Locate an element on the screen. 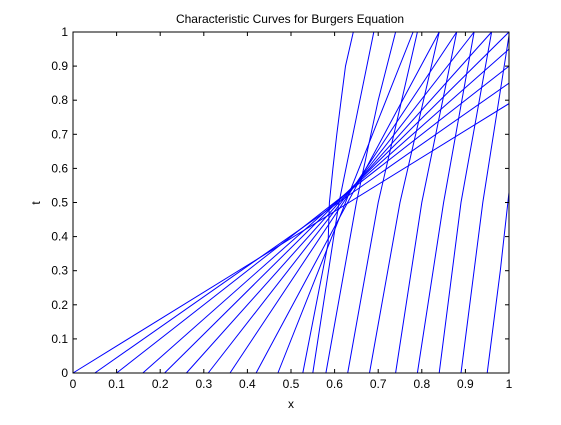 This screenshot has height=425, width=561. y-tick-label: 0.9 is located at coordinates (59, 66).